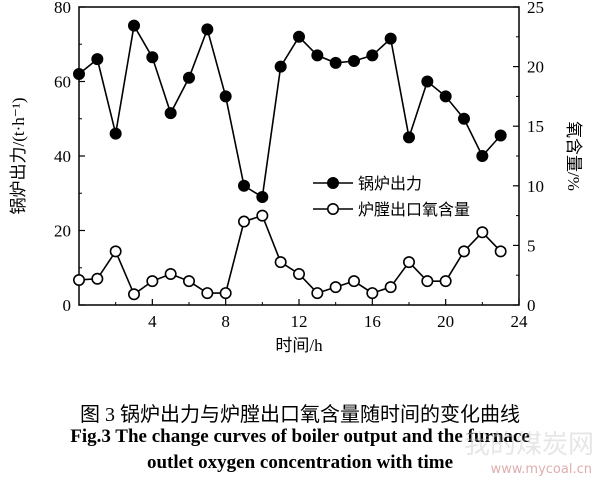 The width and height of the screenshot is (600, 488). Describe the element at coordinates (62, 8) in the screenshot. I see `y-left-tick-label: 80` at that location.